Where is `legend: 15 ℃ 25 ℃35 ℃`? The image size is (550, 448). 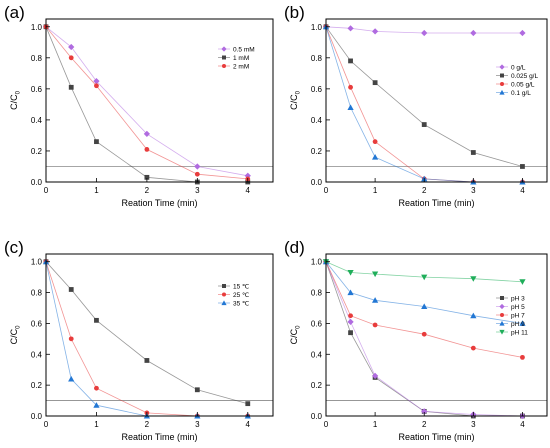
legend: 15 ℃ 25 ℃35 ℃ is located at coordinates (234, 295).